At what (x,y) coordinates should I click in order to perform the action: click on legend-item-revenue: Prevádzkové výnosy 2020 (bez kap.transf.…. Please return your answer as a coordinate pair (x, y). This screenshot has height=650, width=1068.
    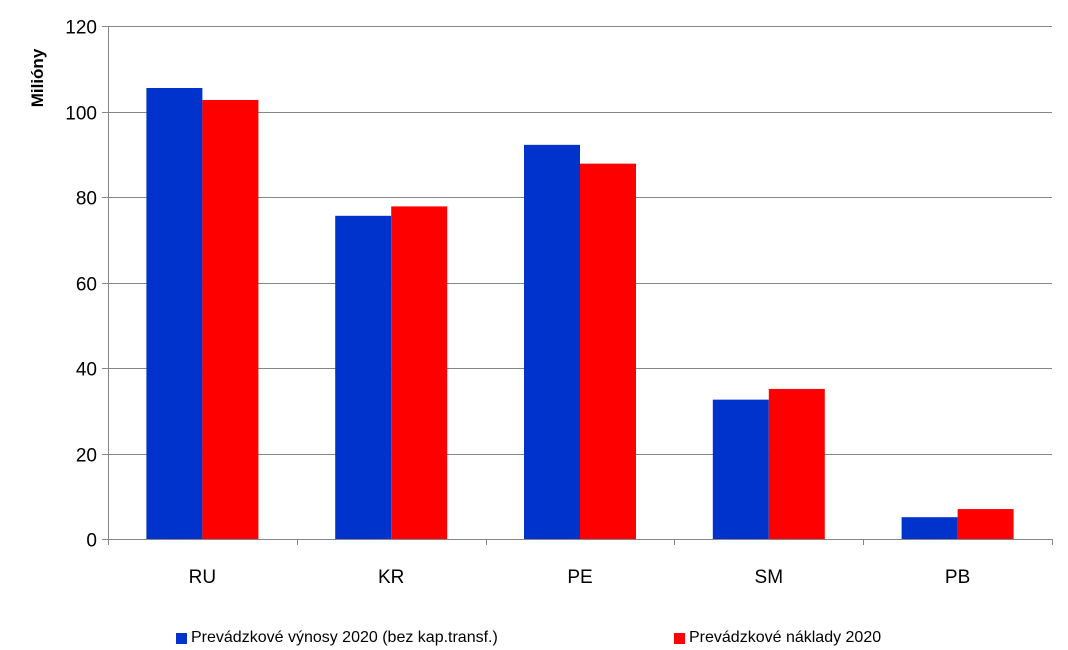
    Looking at the image, I should click on (337, 638).